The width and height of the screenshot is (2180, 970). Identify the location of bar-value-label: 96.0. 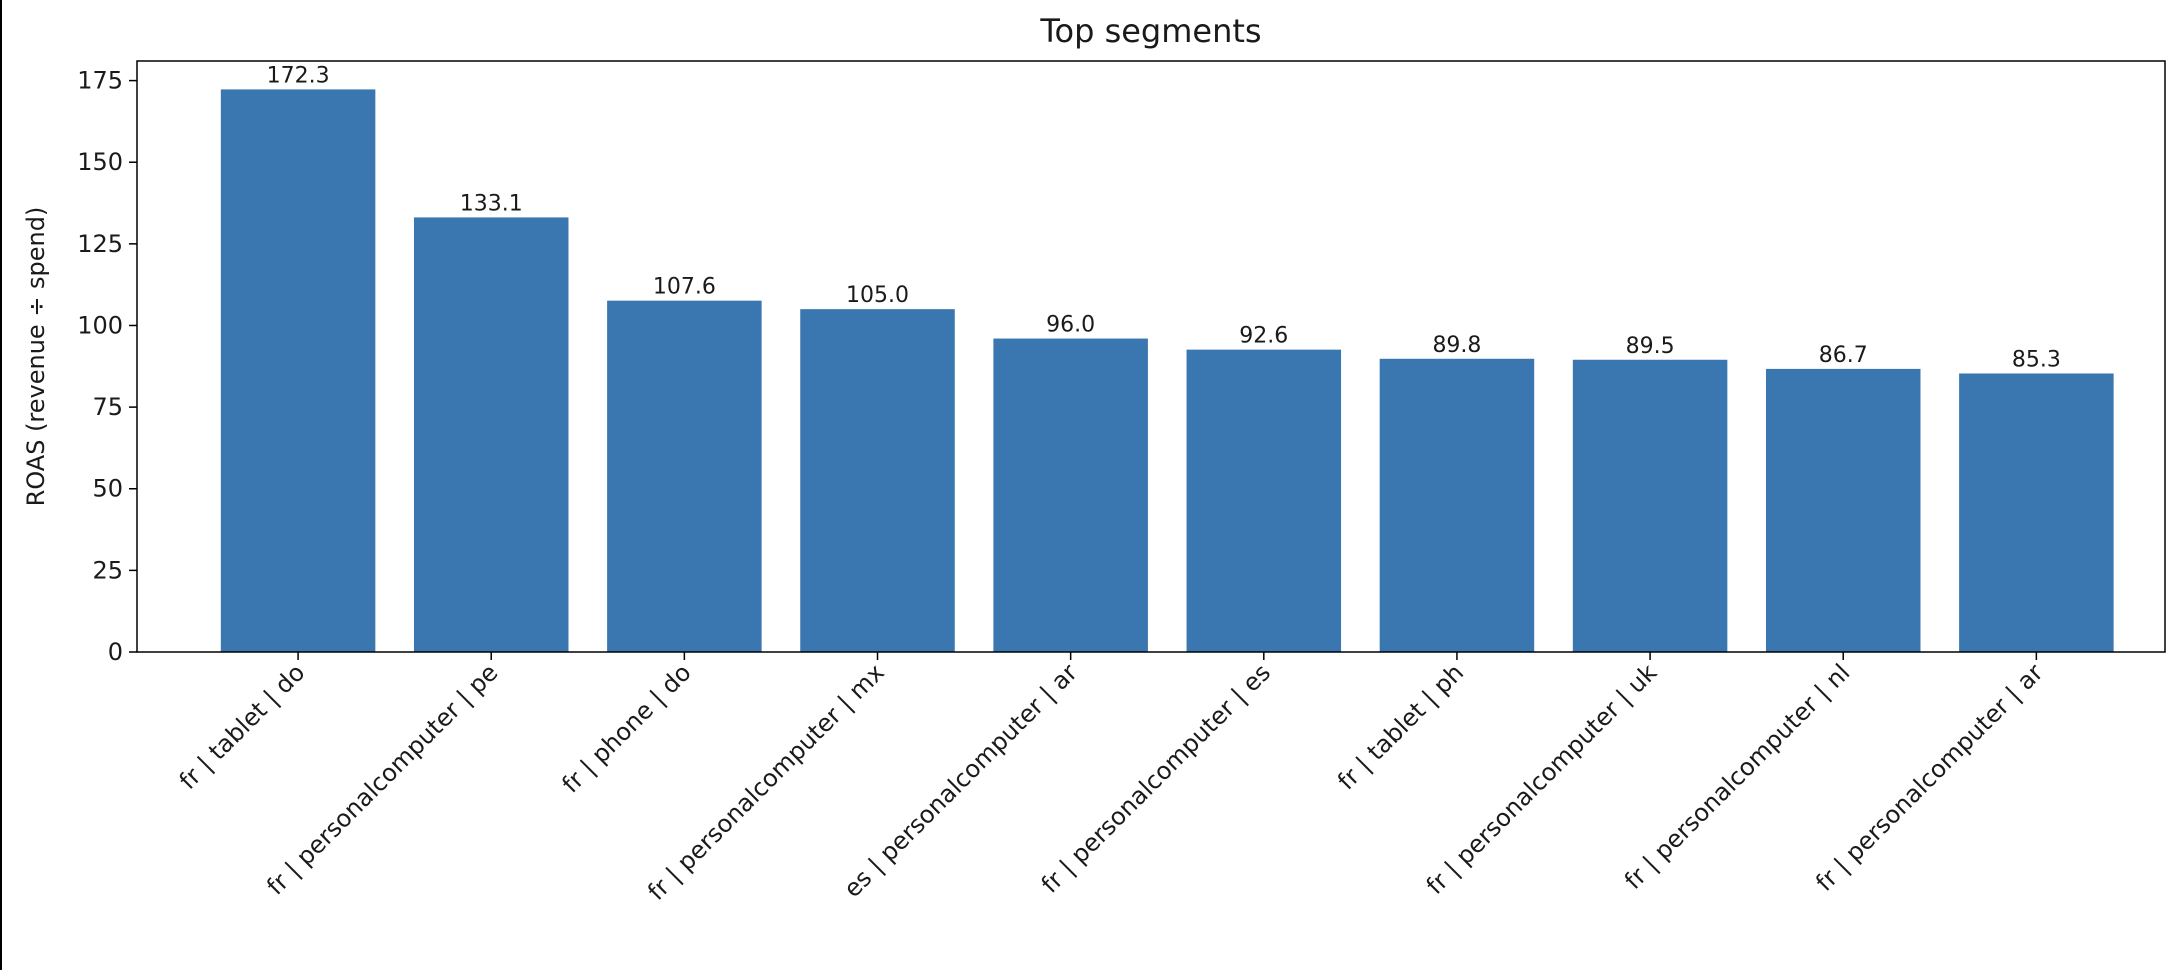
(1070, 325).